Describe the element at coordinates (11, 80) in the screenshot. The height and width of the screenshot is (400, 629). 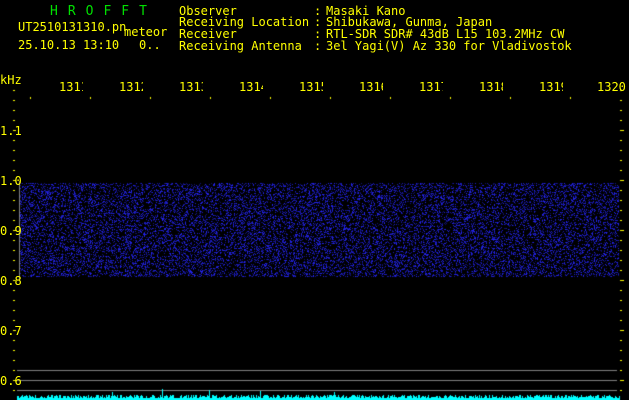
I see `y-unit-label: kHz` at that location.